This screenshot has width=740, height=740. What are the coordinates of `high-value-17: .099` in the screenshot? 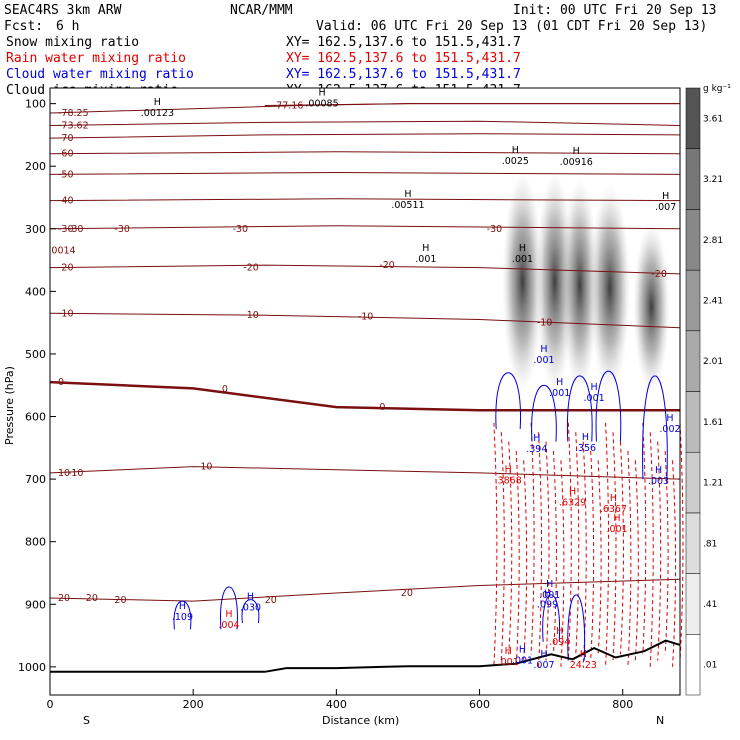 It's located at (547, 604).